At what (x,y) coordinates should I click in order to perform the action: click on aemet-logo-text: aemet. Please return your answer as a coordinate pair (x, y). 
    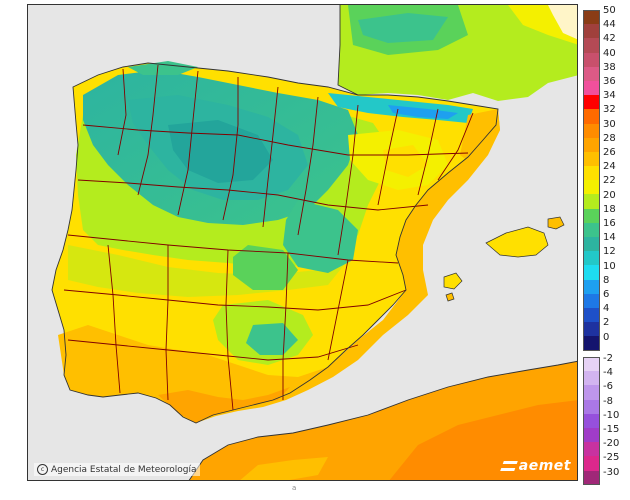
    Looking at the image, I should click on (544, 466).